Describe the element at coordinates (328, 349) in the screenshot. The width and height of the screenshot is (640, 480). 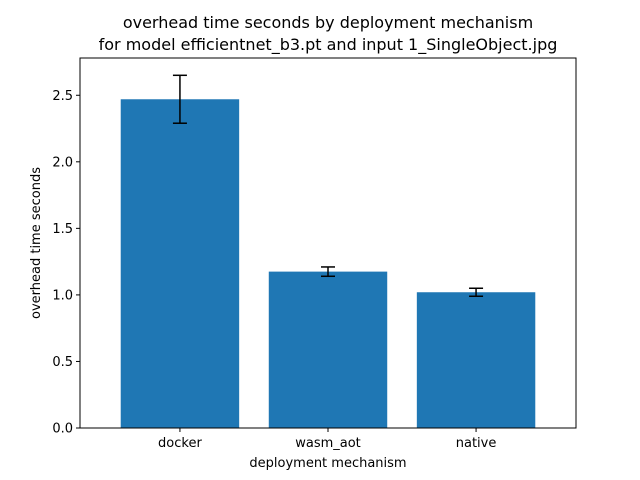
I see `bar-wasm-aot` at that location.